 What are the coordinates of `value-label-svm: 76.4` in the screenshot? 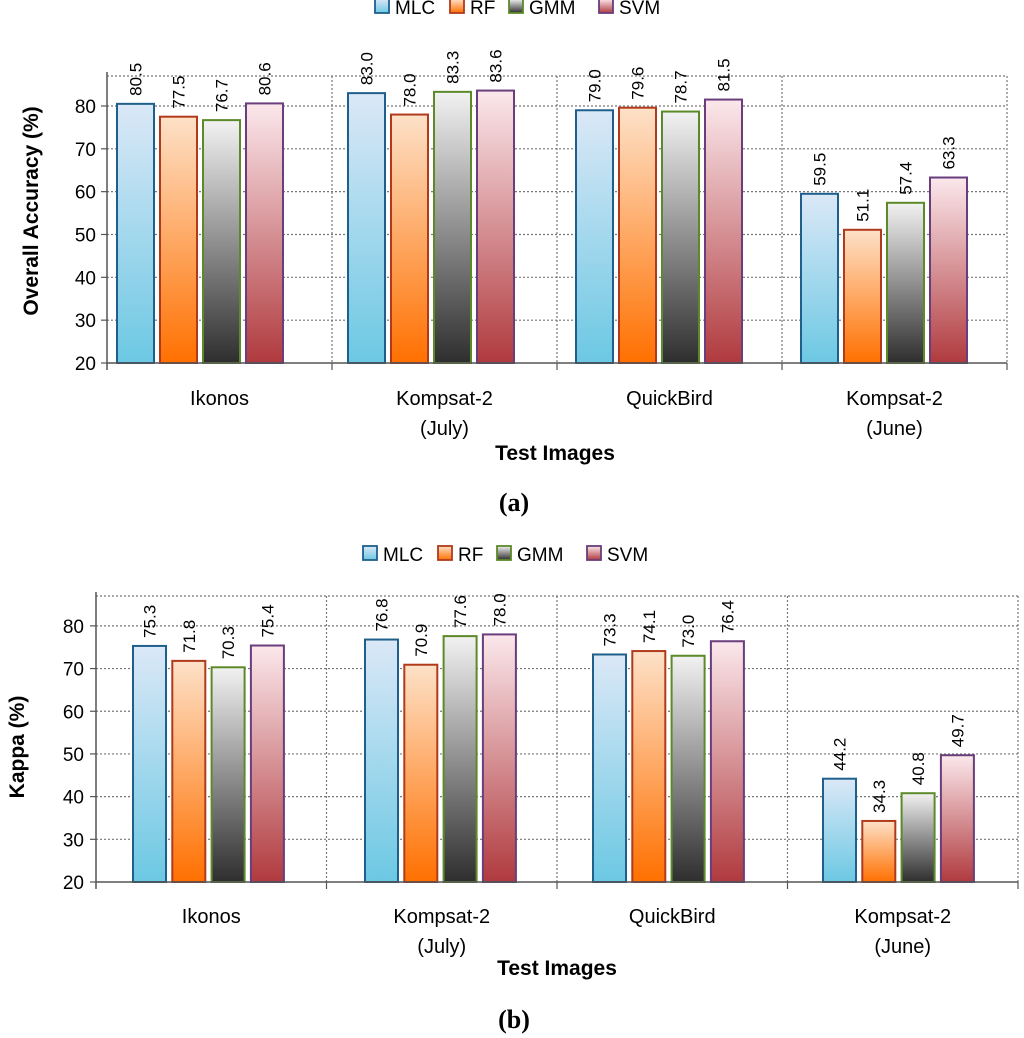 It's located at (727, 616).